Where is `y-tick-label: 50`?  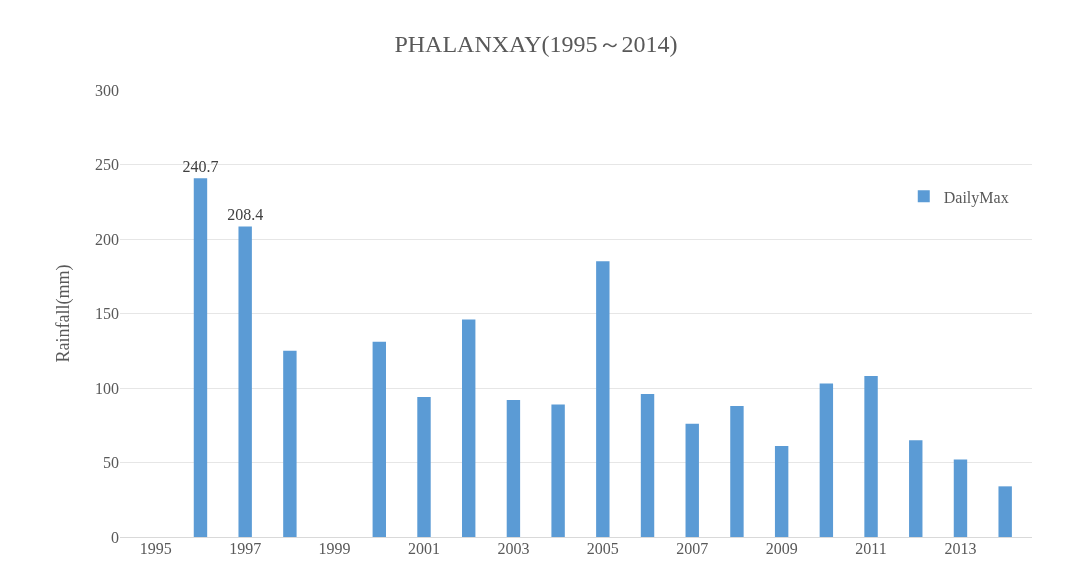
y-tick-label: 50 is located at coordinates (111, 463).